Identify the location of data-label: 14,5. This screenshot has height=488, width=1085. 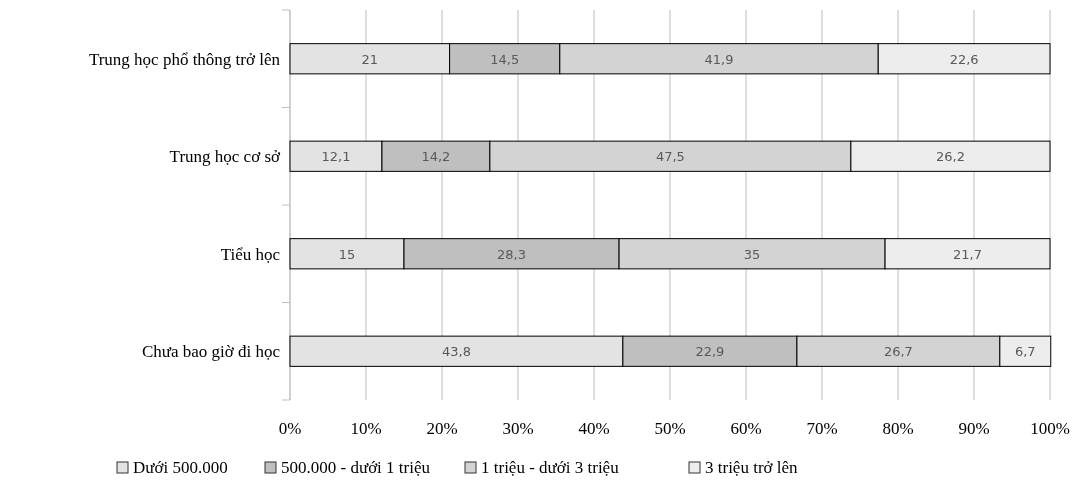
(505, 59).